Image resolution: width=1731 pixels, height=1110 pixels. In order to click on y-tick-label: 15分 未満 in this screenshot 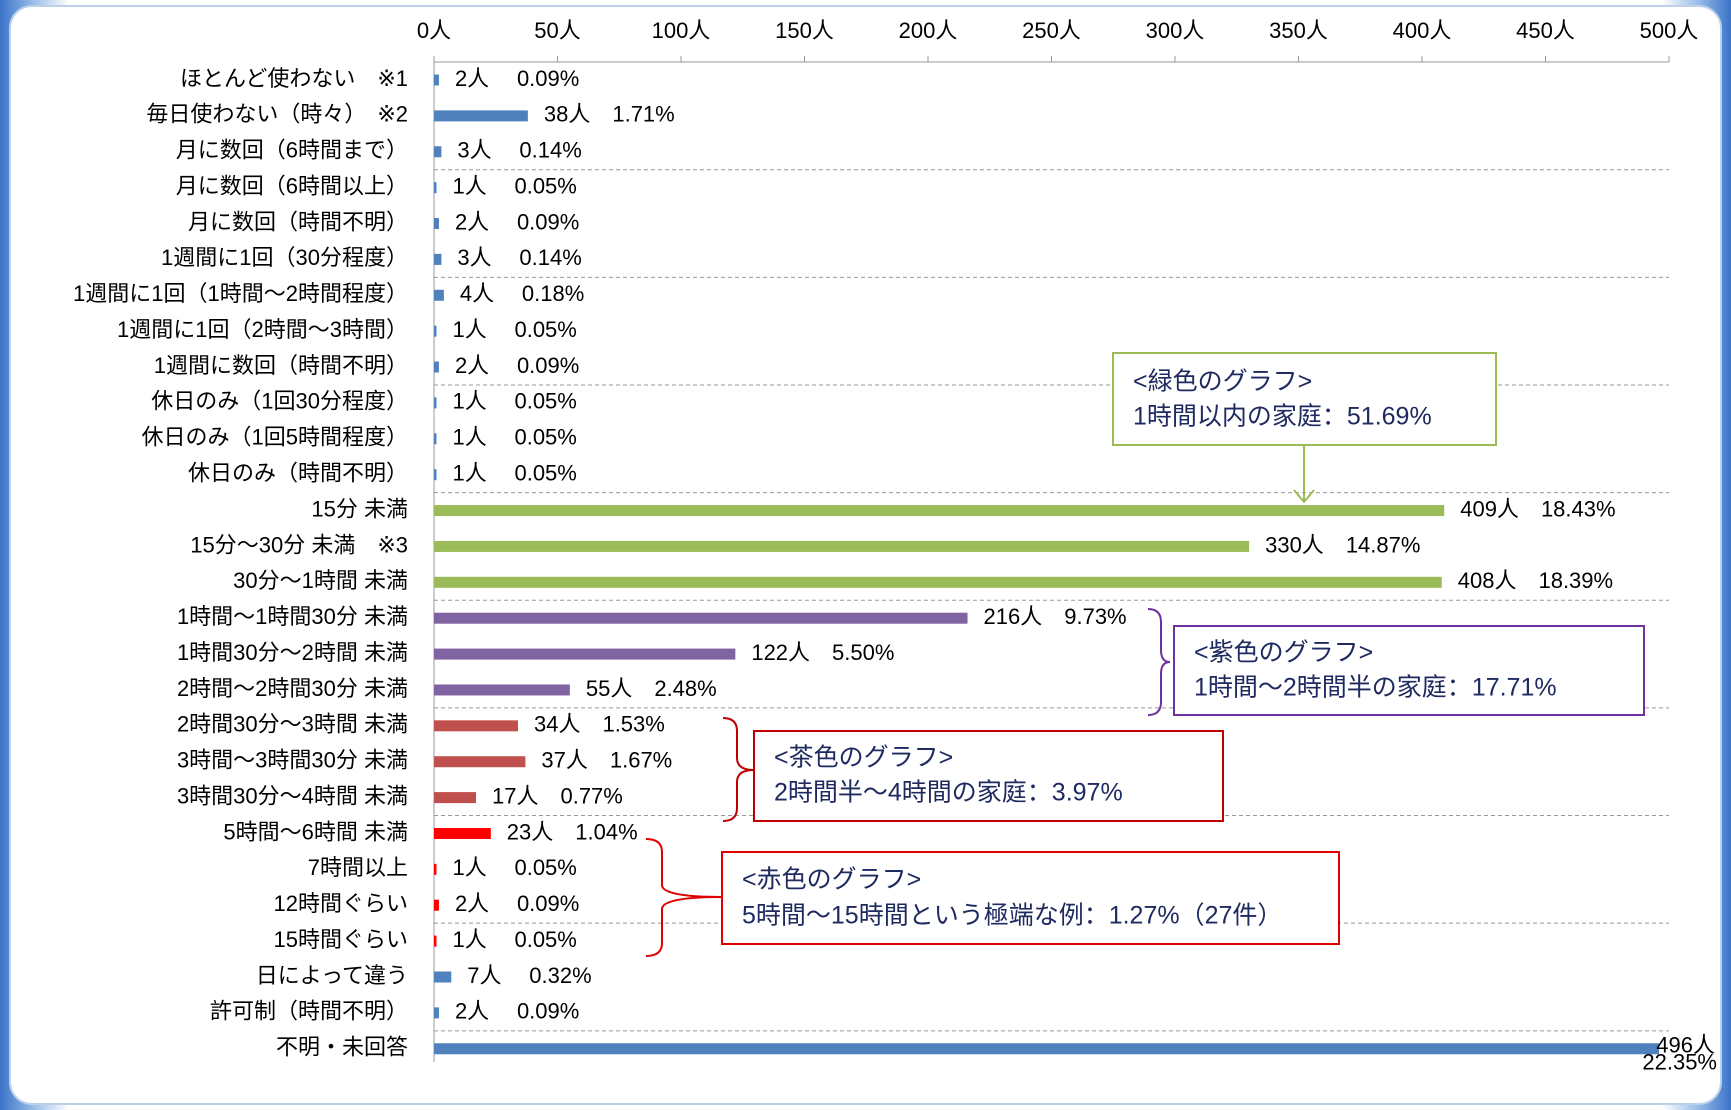, I will do `click(359, 508)`.